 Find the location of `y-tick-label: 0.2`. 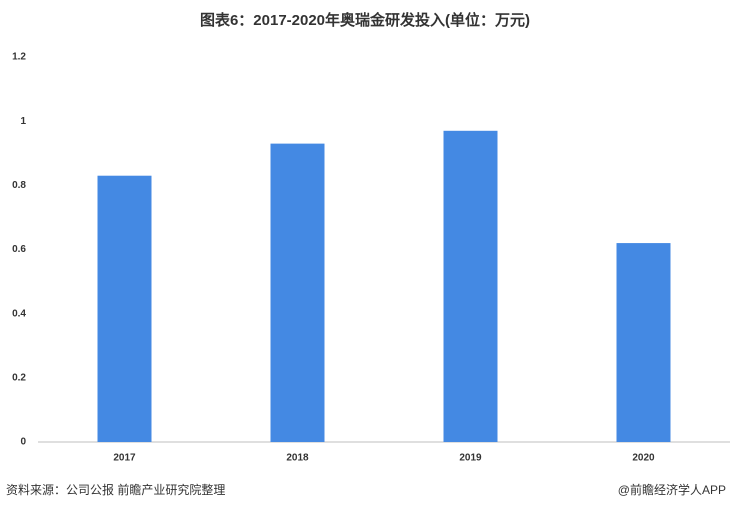

y-tick-label: 0.2 is located at coordinates (19, 377).